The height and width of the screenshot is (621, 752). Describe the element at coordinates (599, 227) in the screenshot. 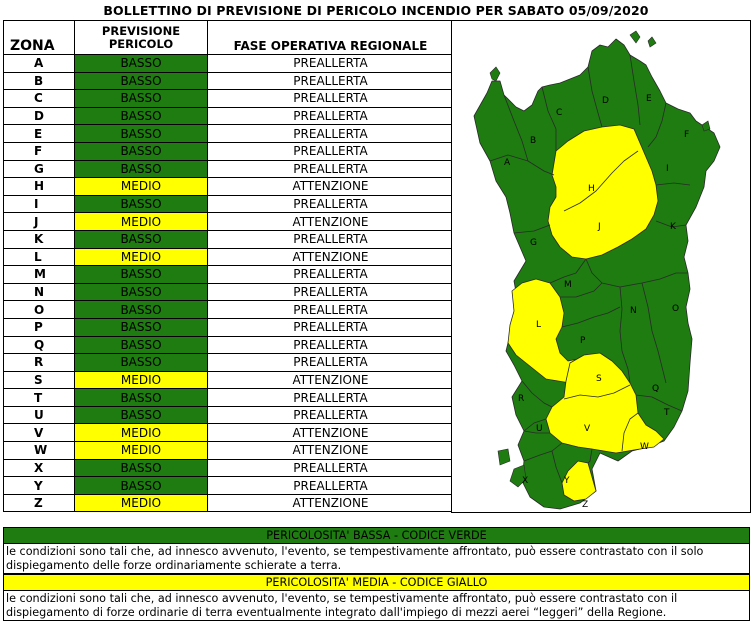

I see `map-zone-label: J` at that location.